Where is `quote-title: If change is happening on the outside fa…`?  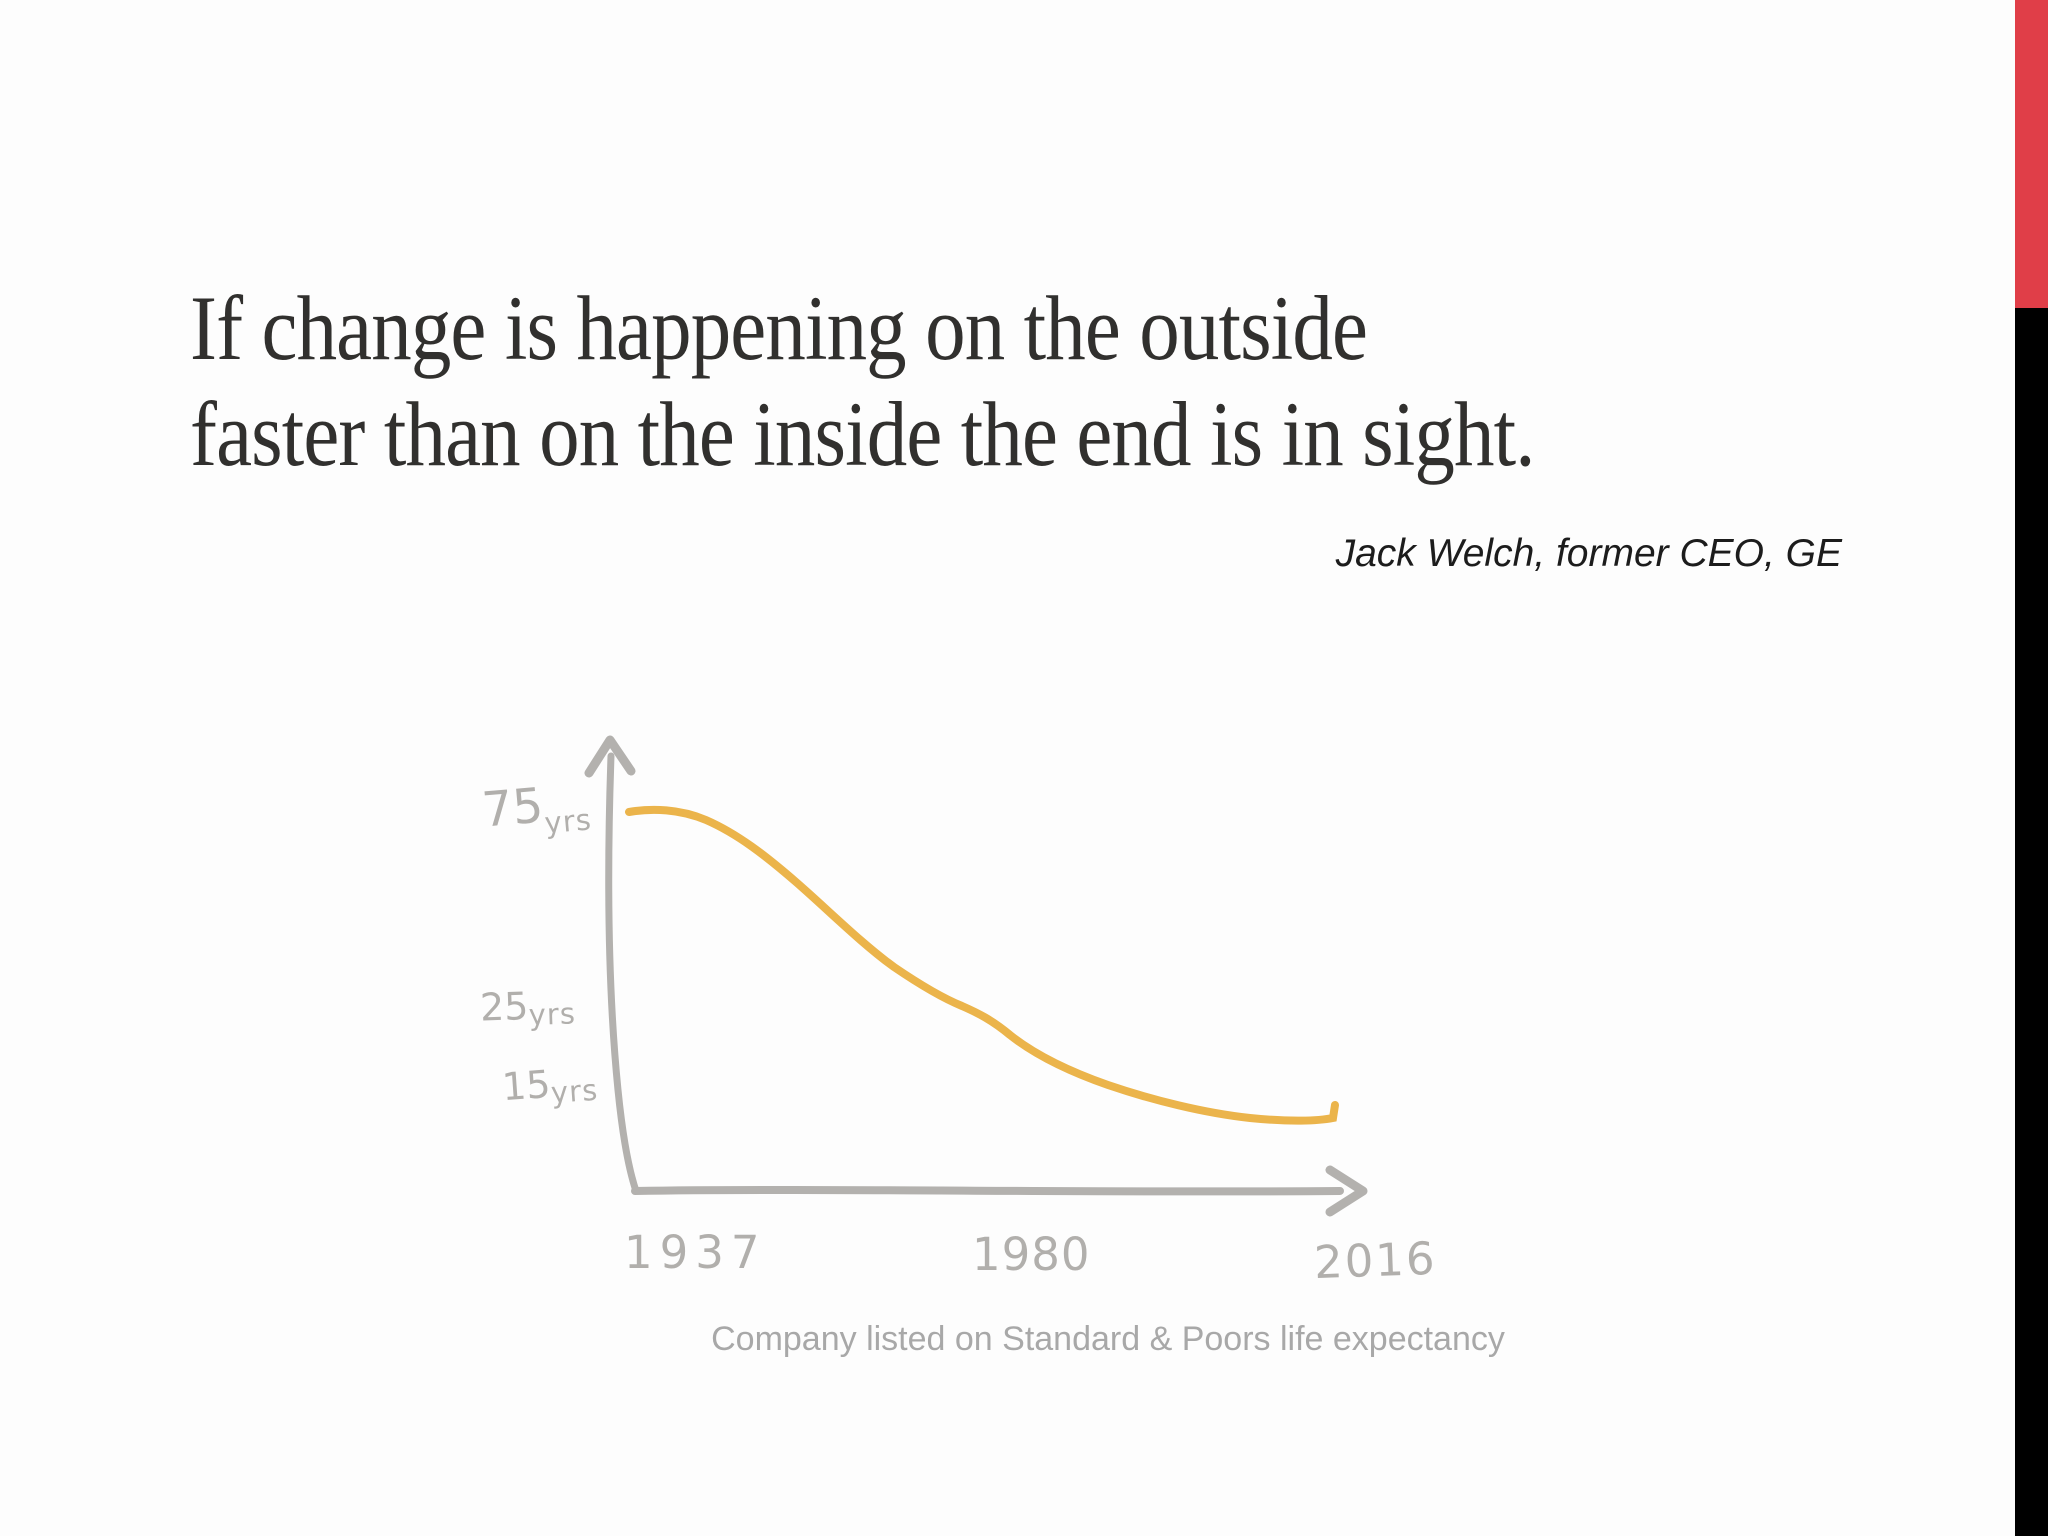 quote-title: If change is happening on the outside fa… is located at coordinates (1052, 382).